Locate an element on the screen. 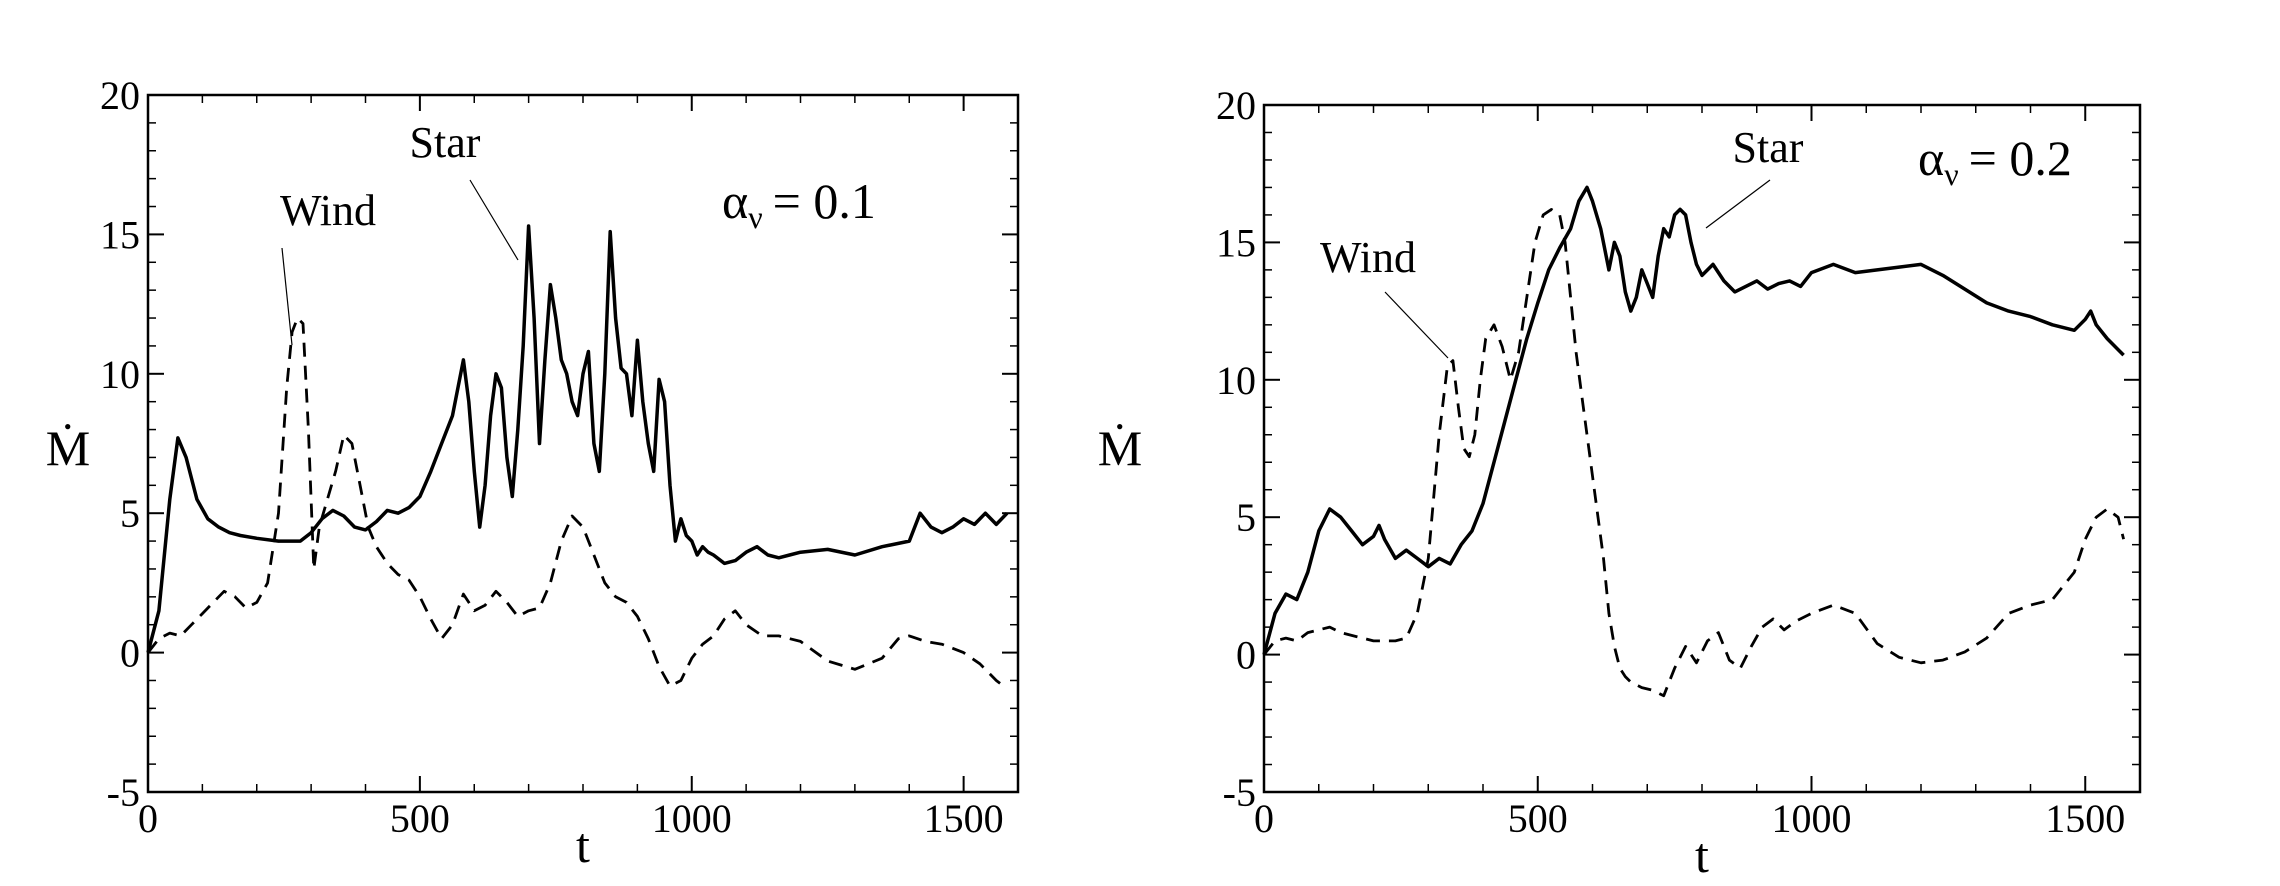 The height and width of the screenshot is (886, 2280). parameter-value: = 0.1 is located at coordinates (824, 201).